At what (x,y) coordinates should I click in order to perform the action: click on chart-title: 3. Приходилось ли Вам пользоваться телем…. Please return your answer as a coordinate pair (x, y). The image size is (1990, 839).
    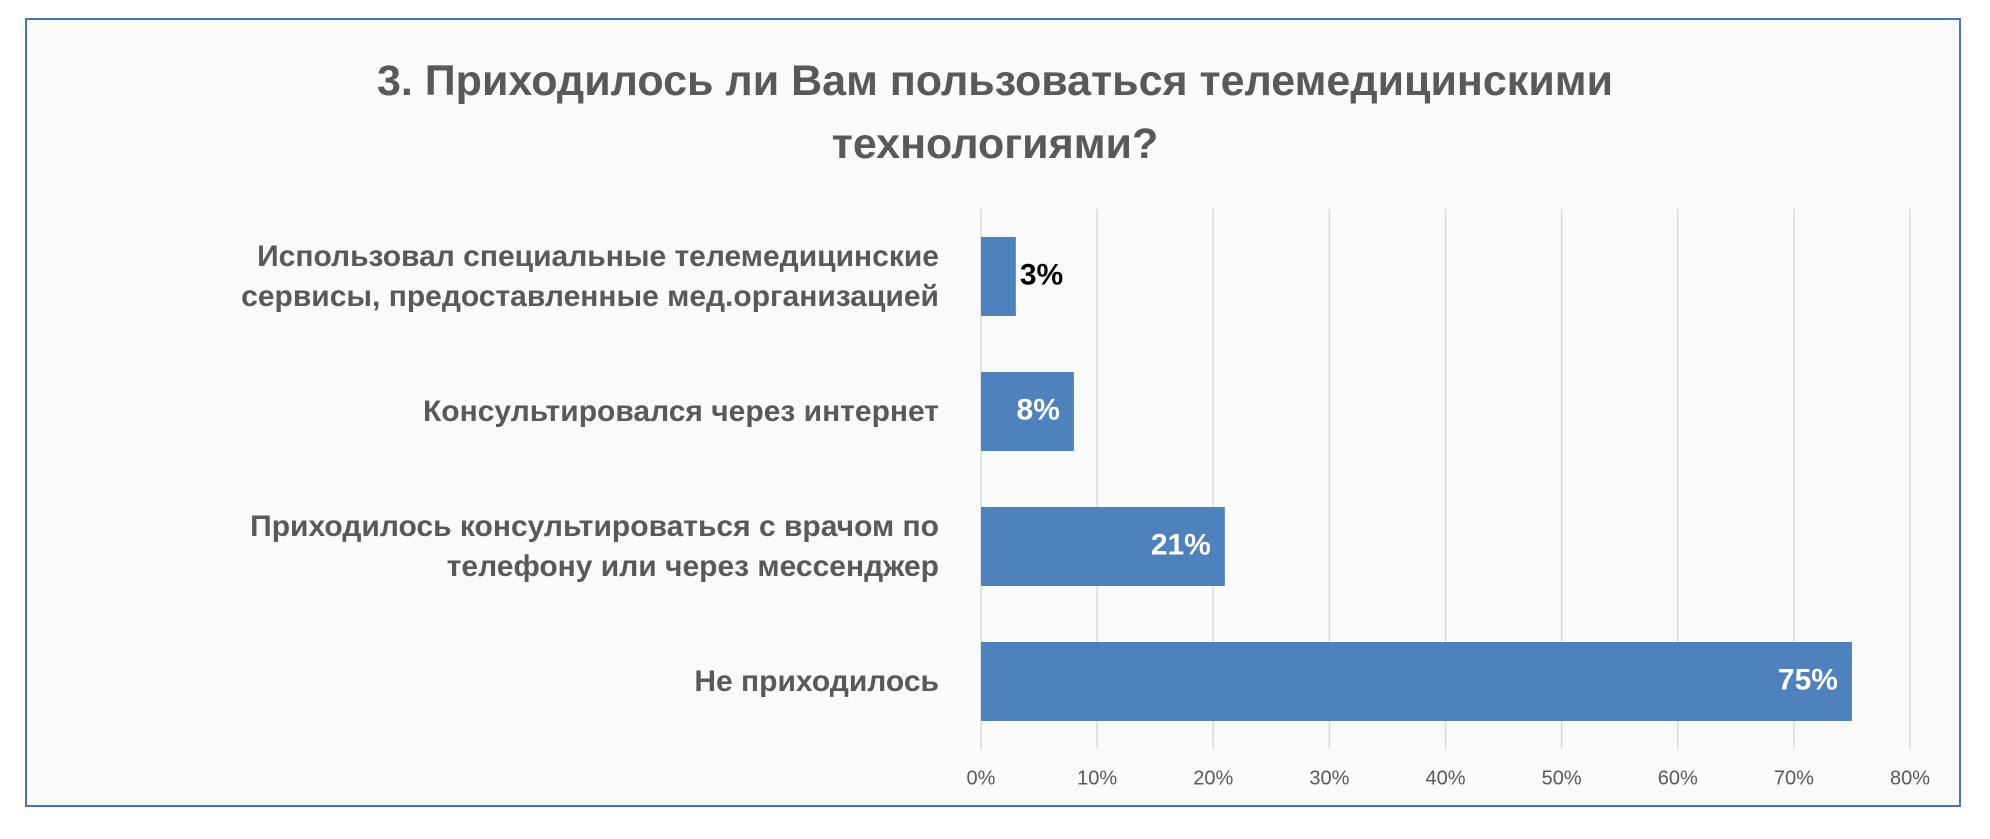
    Looking at the image, I should click on (995, 112).